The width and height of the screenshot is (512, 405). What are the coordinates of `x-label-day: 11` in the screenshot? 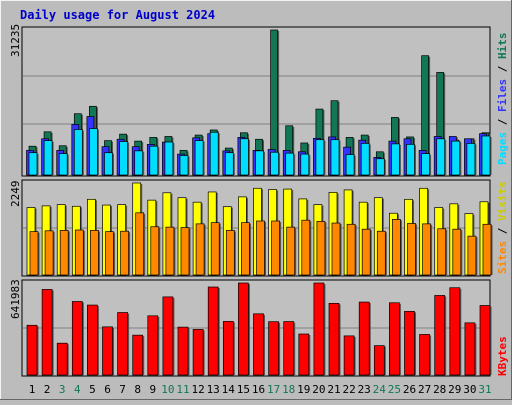 It's located at (182, 389).